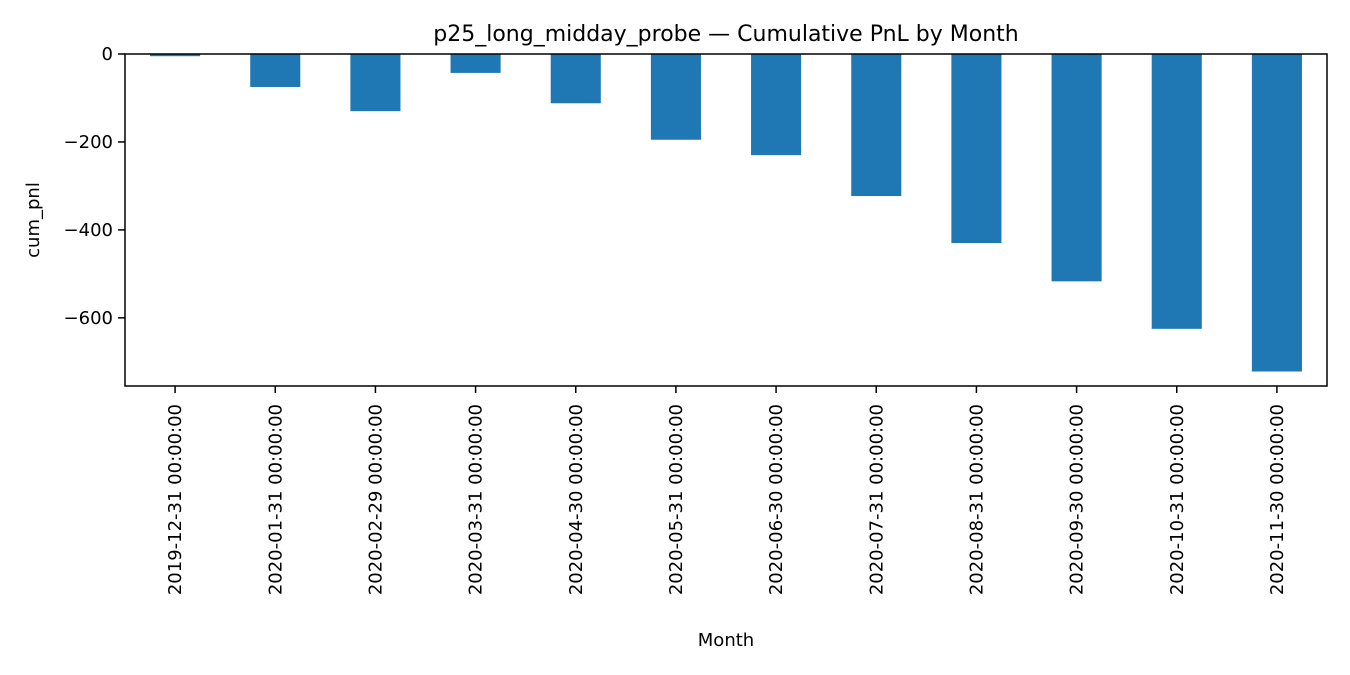  I want to click on y-axis-ticks: 0 −200 −400 −600, so click(94, 186).